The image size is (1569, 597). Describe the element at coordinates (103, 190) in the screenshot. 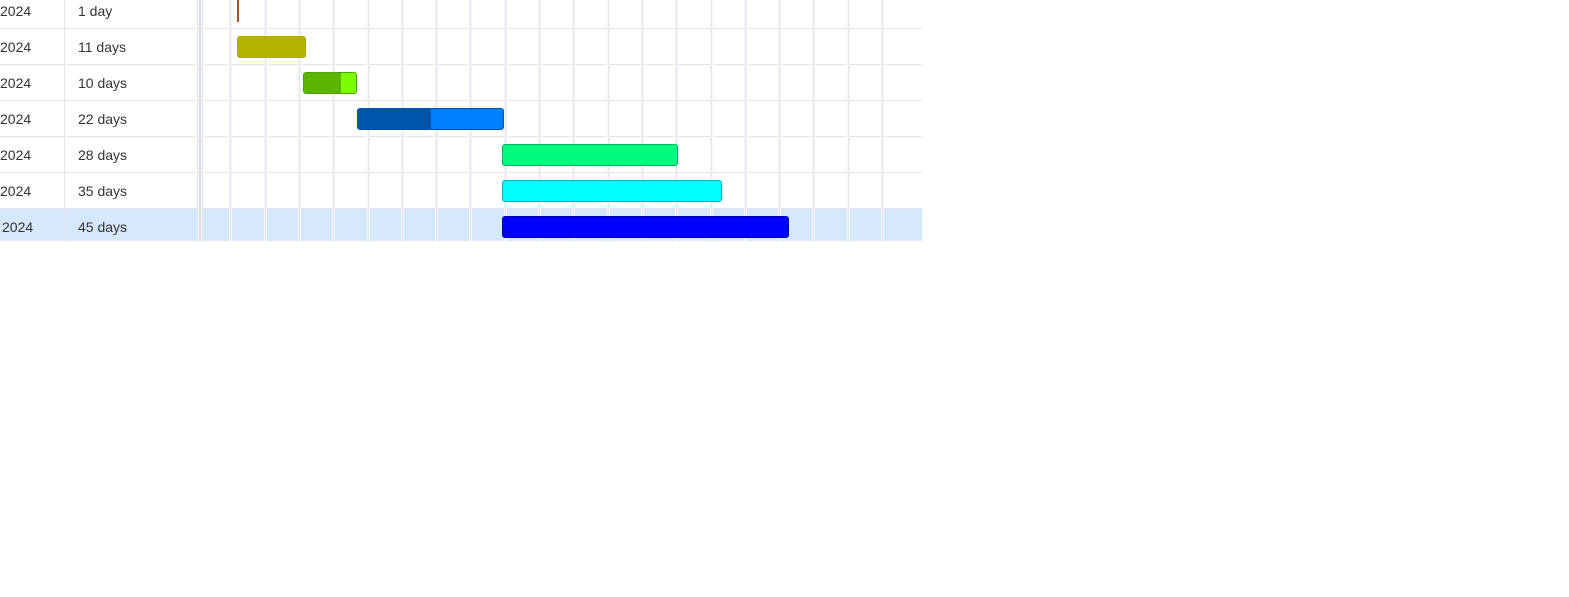

I see `task-duration-cell: 35 days` at that location.